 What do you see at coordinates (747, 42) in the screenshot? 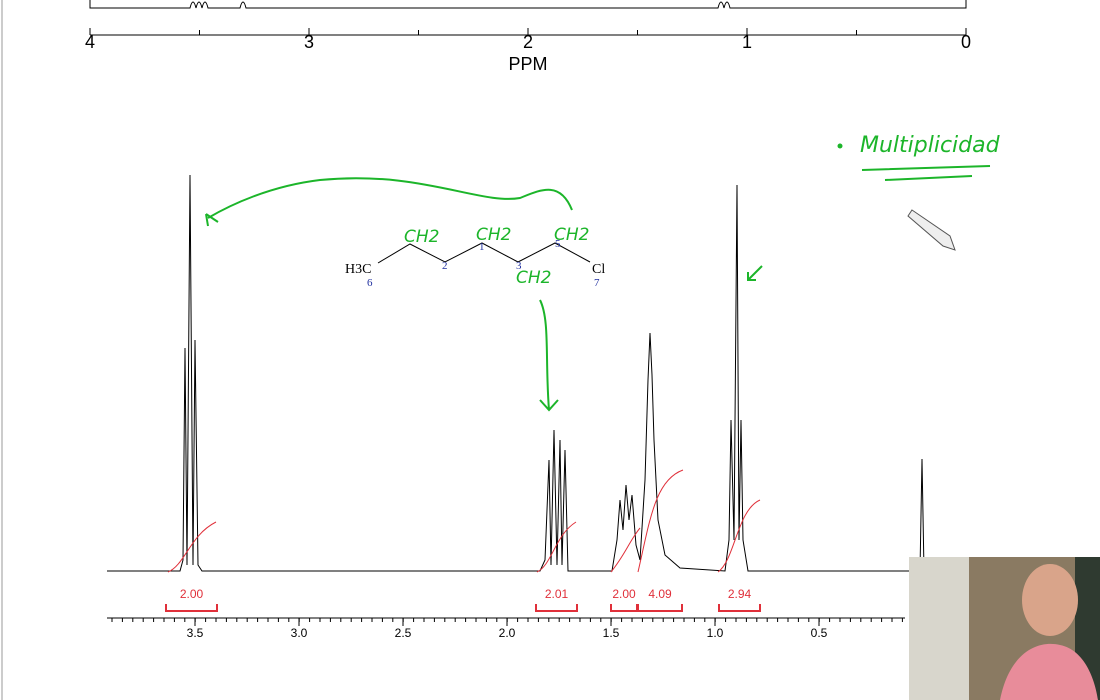
I see `tick-label: 1` at bounding box center [747, 42].